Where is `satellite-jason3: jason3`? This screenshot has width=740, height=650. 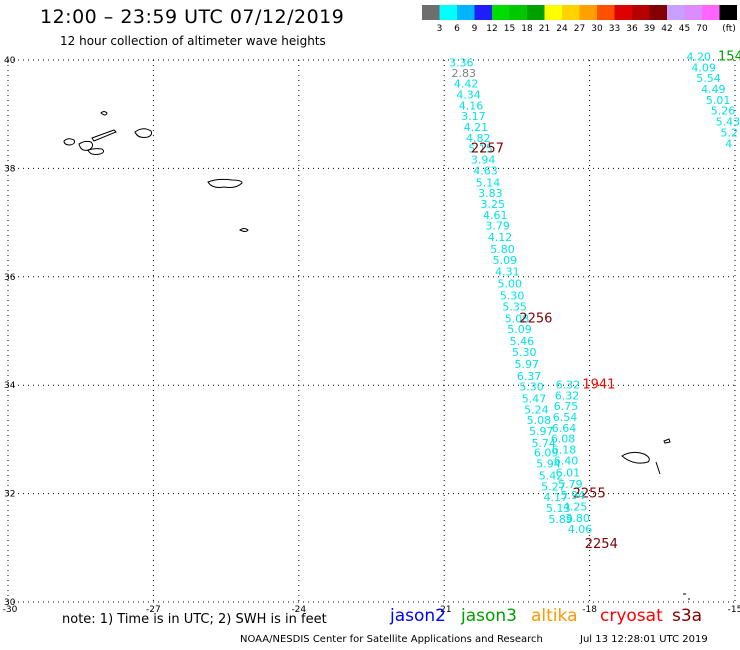
satellite-jason3: jason3 is located at coordinates (489, 616).